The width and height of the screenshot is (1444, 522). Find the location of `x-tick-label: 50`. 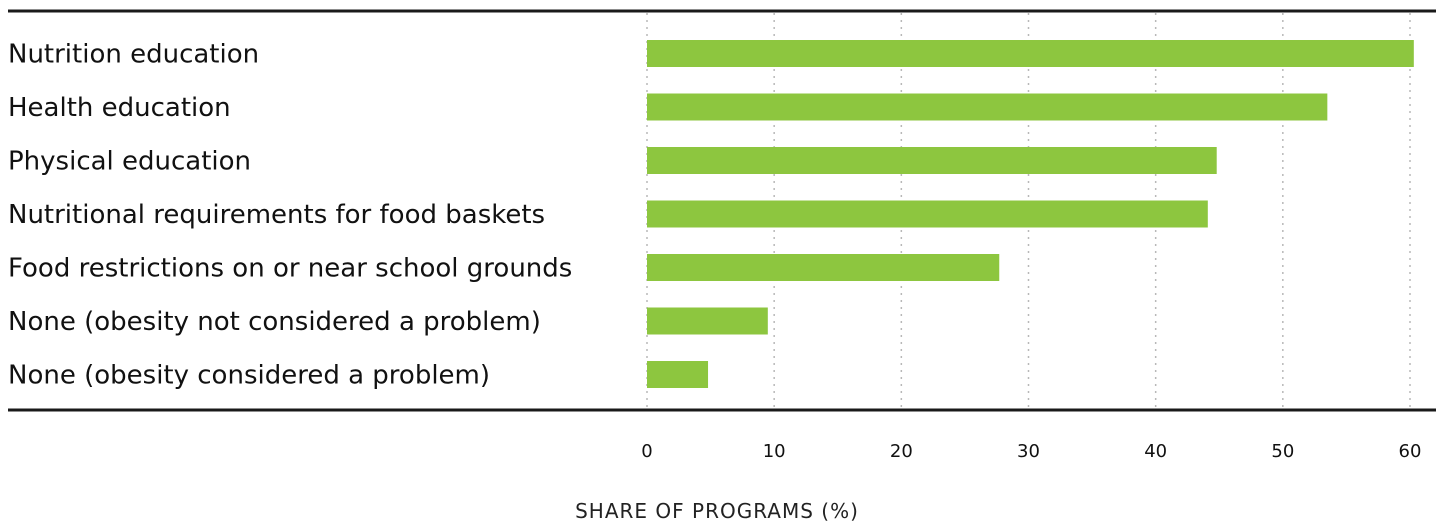

x-tick-label: 50 is located at coordinates (1282, 451).